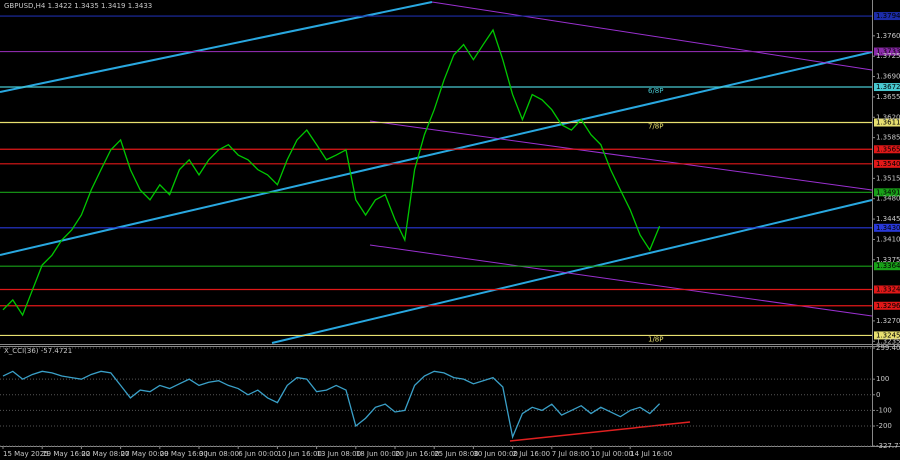 This screenshot has height=460, width=900. What do you see at coordinates (888, 199) in the screenshot?
I see `y-tick-label: 1.3480` at bounding box center [888, 199].